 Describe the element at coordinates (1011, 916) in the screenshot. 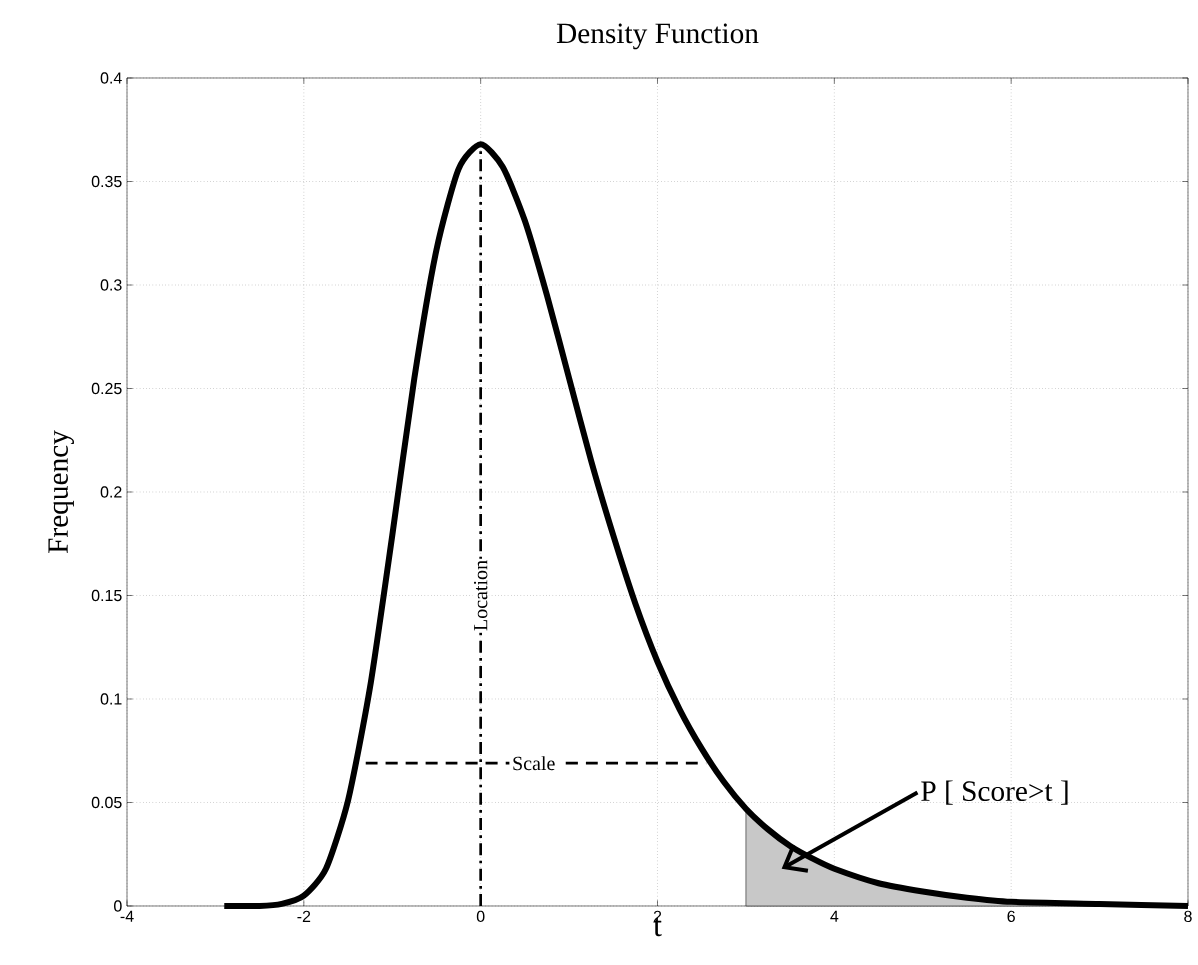

I see `x-tick-label: 6` at that location.